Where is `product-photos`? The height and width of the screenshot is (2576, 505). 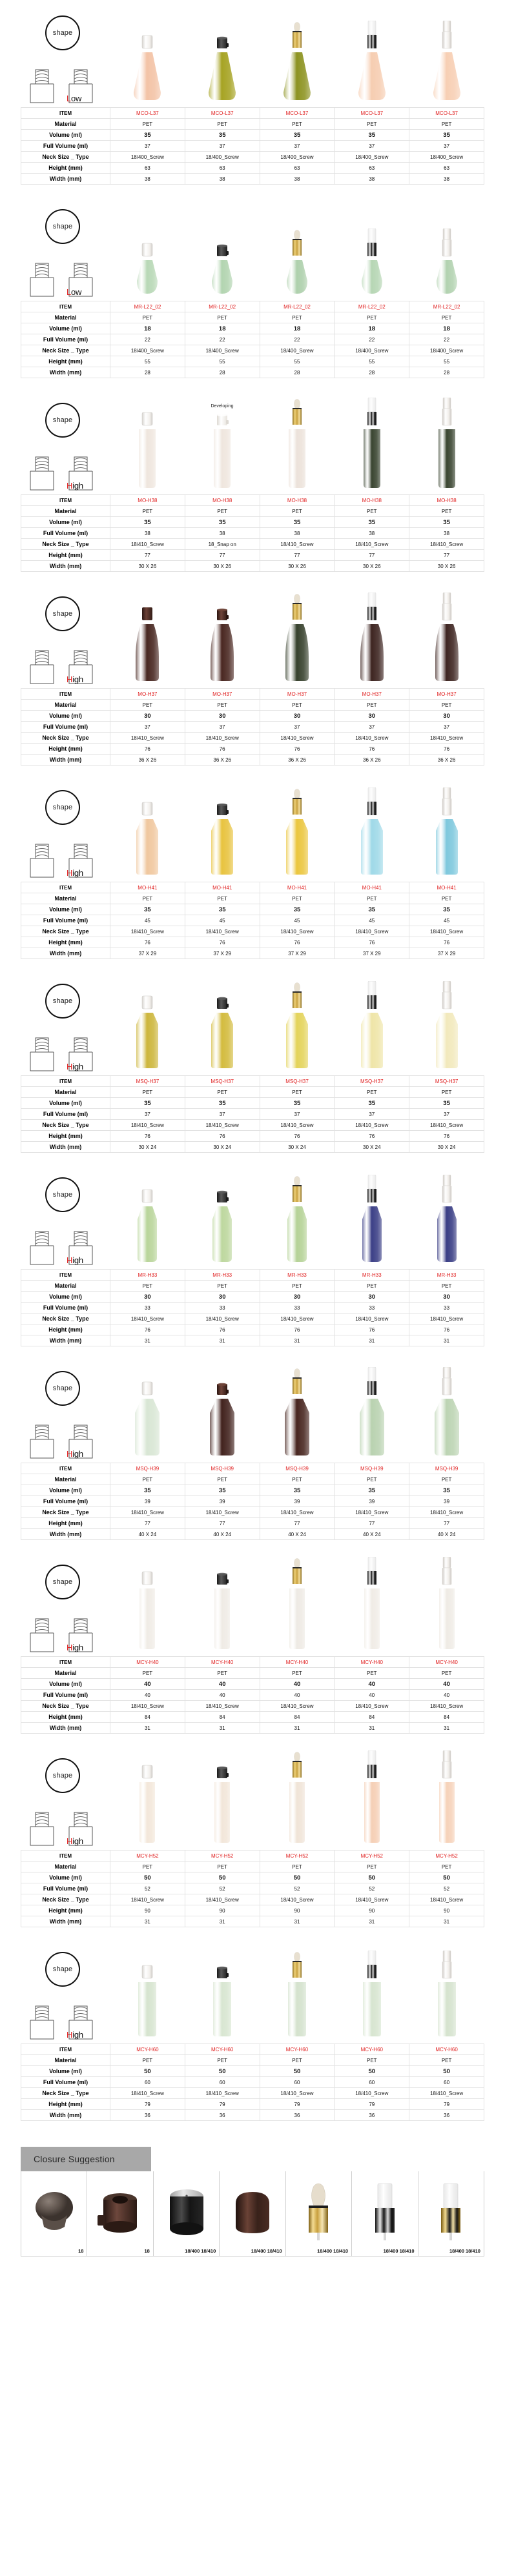 product-photos is located at coordinates (297, 253).